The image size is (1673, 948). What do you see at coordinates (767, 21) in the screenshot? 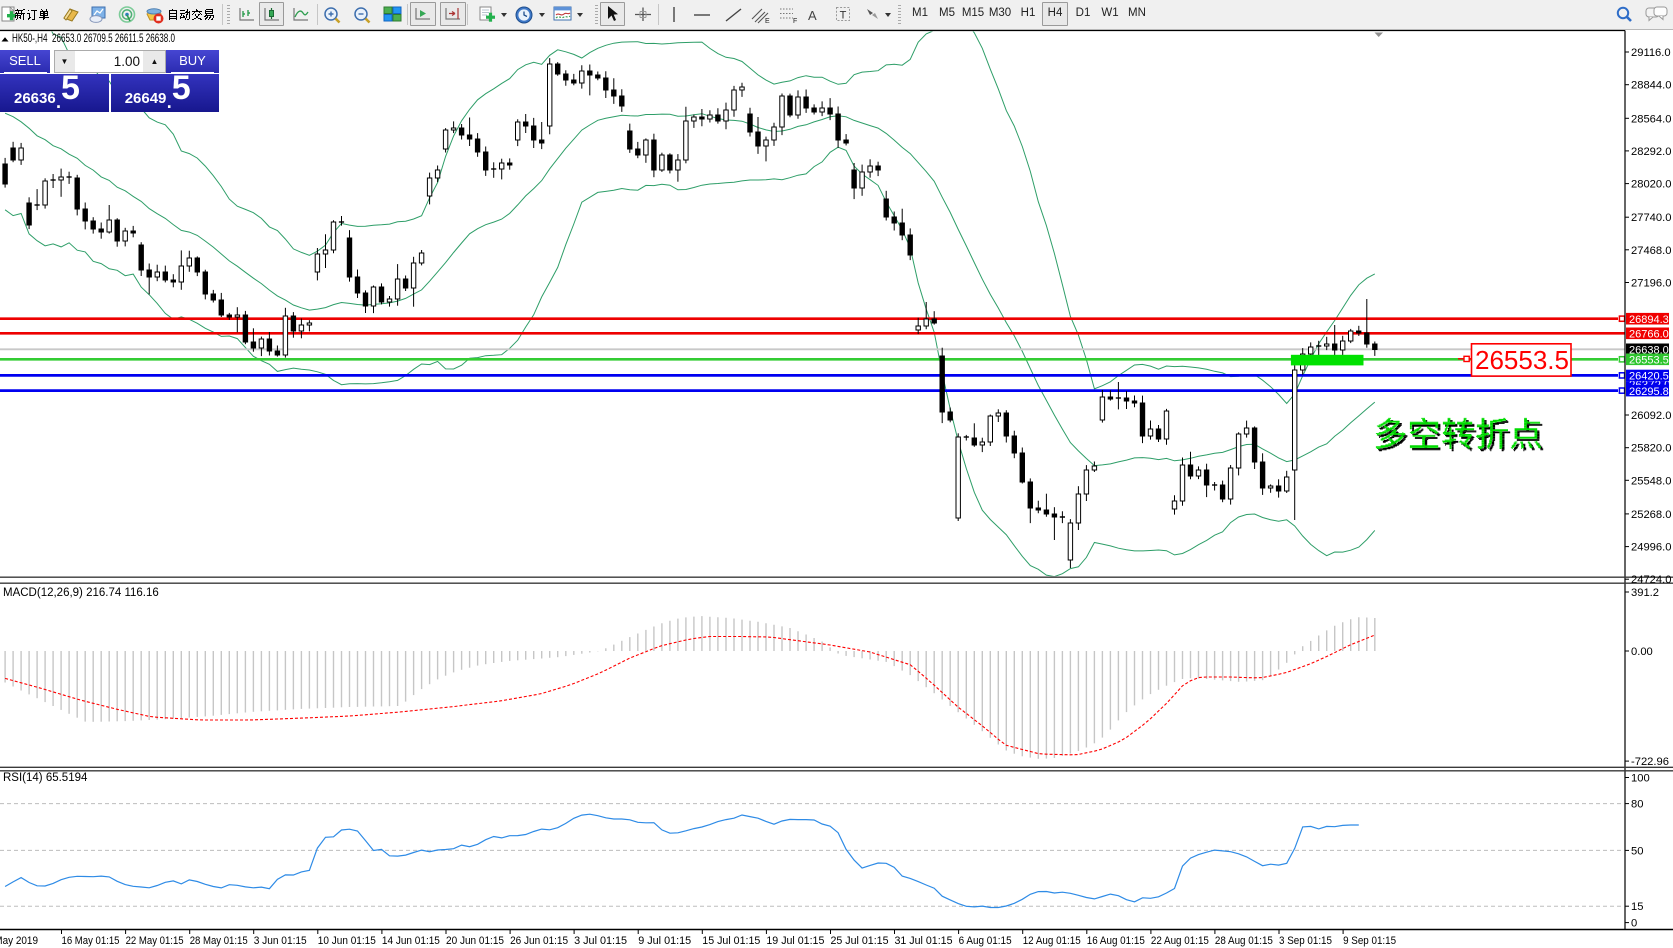
I see `svg-text: E` at bounding box center [767, 21].